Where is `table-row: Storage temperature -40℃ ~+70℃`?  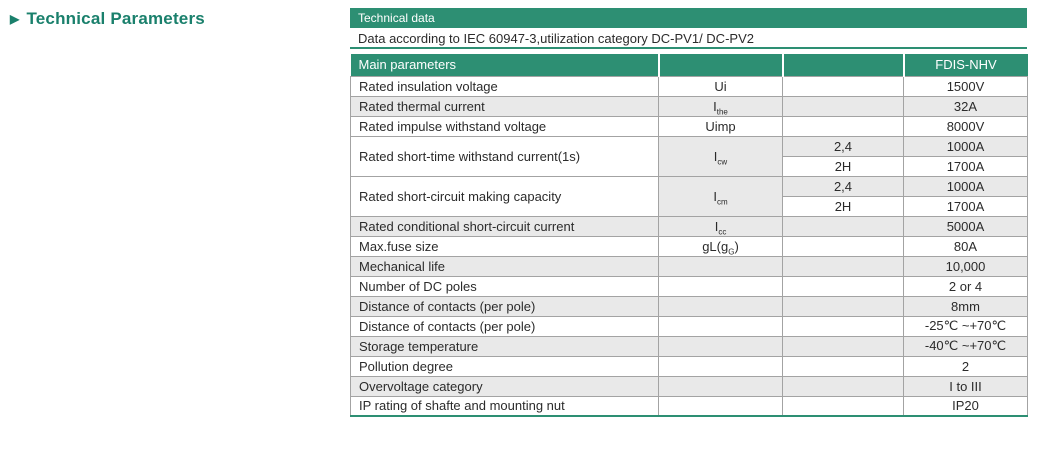 table-row: Storage temperature -40℃ ~+70℃ is located at coordinates (689, 346).